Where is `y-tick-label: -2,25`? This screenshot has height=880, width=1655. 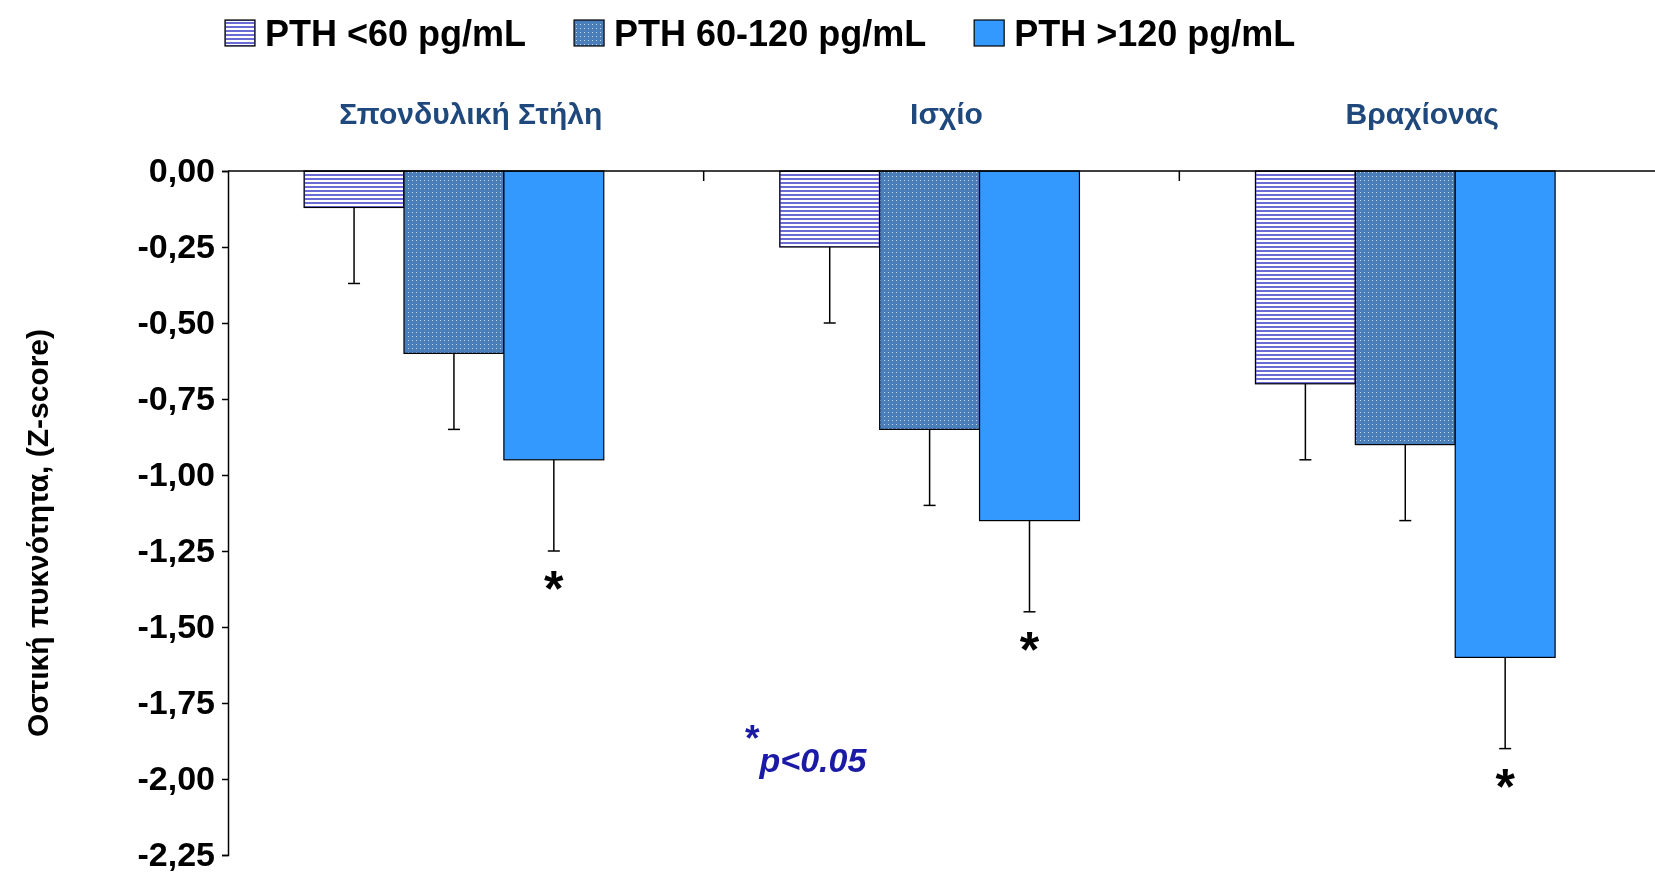
y-tick-label: -2,25 is located at coordinates (176, 854).